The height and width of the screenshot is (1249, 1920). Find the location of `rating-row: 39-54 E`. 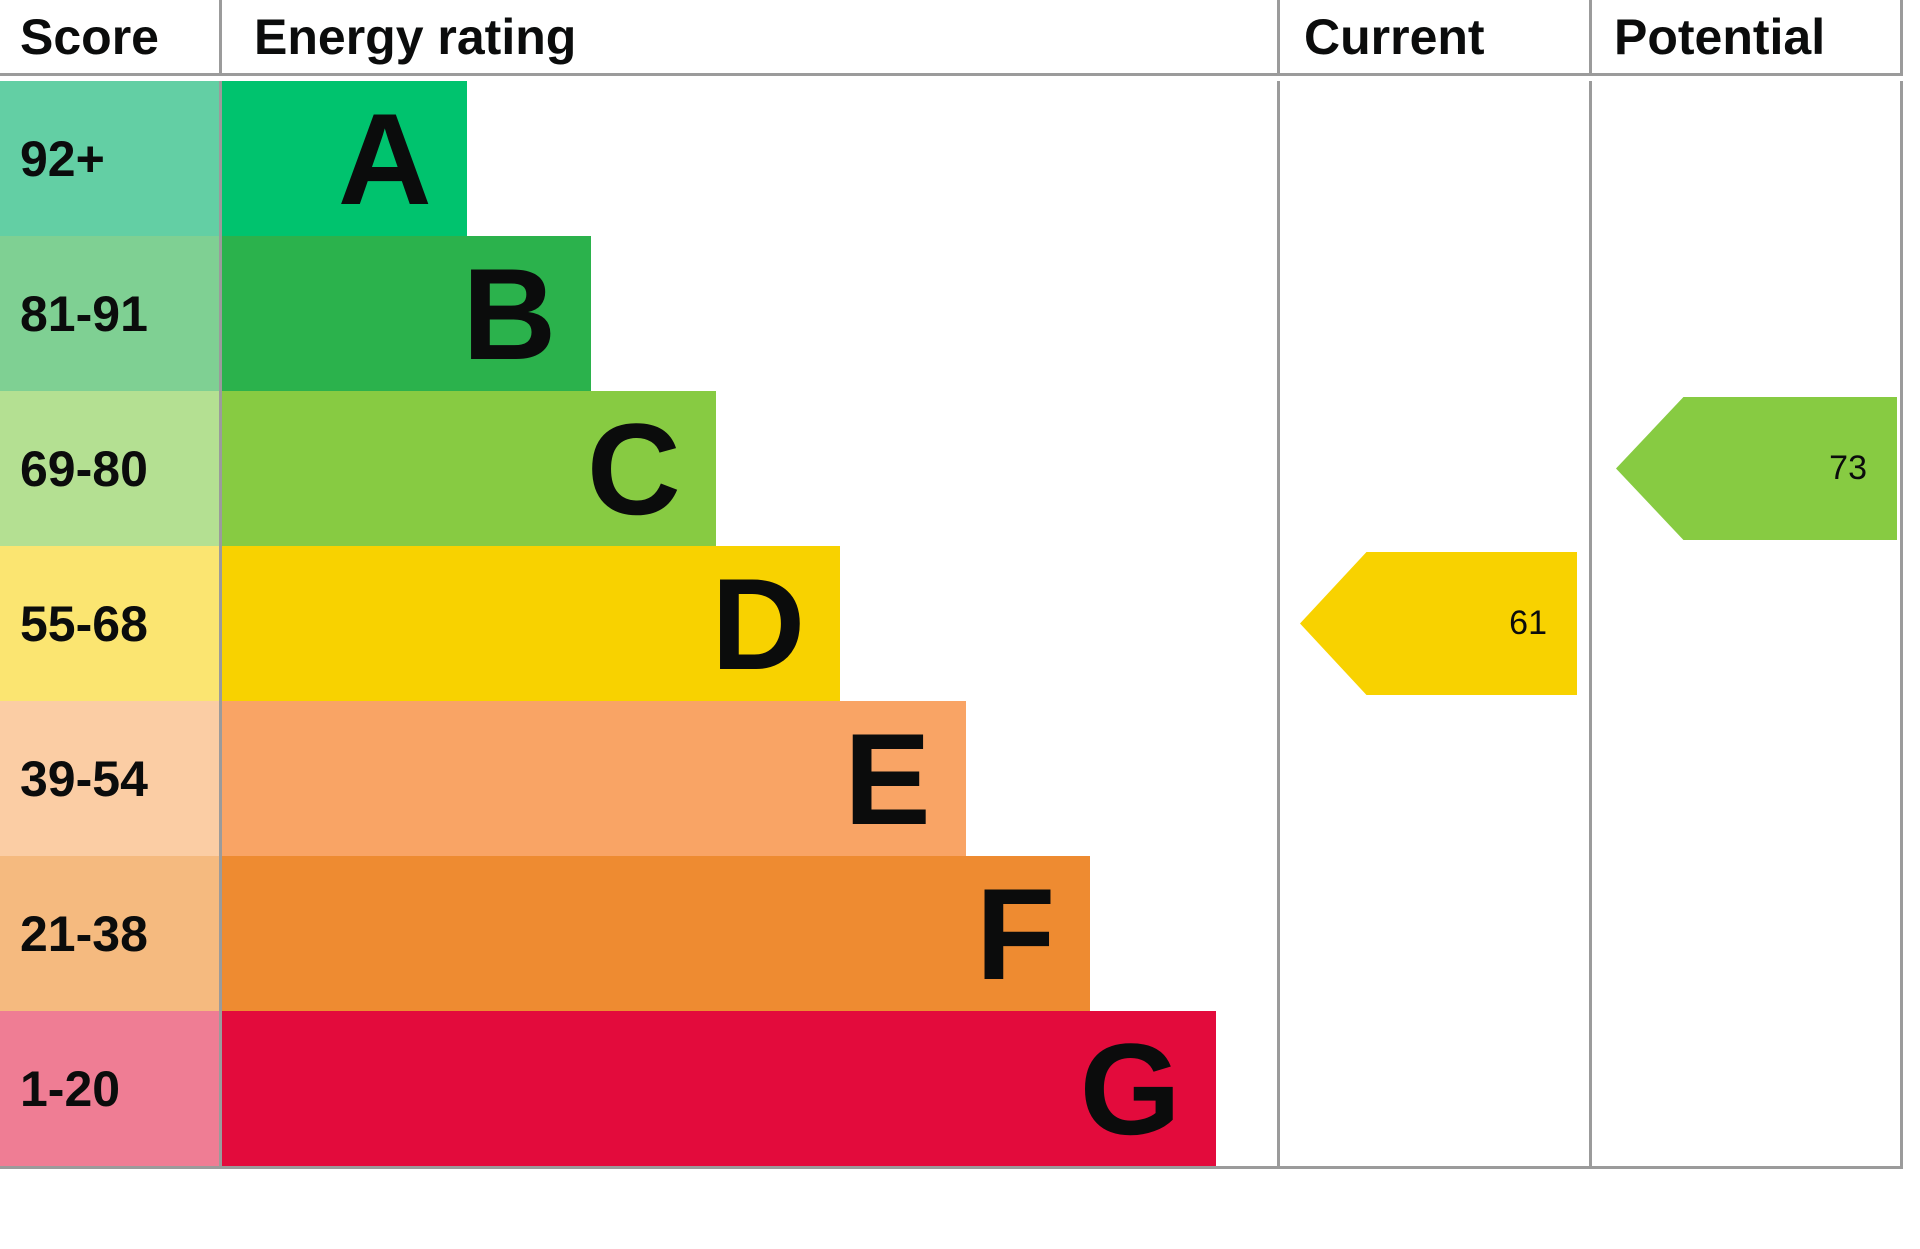

rating-row: 39-54 E is located at coordinates (951, 778).